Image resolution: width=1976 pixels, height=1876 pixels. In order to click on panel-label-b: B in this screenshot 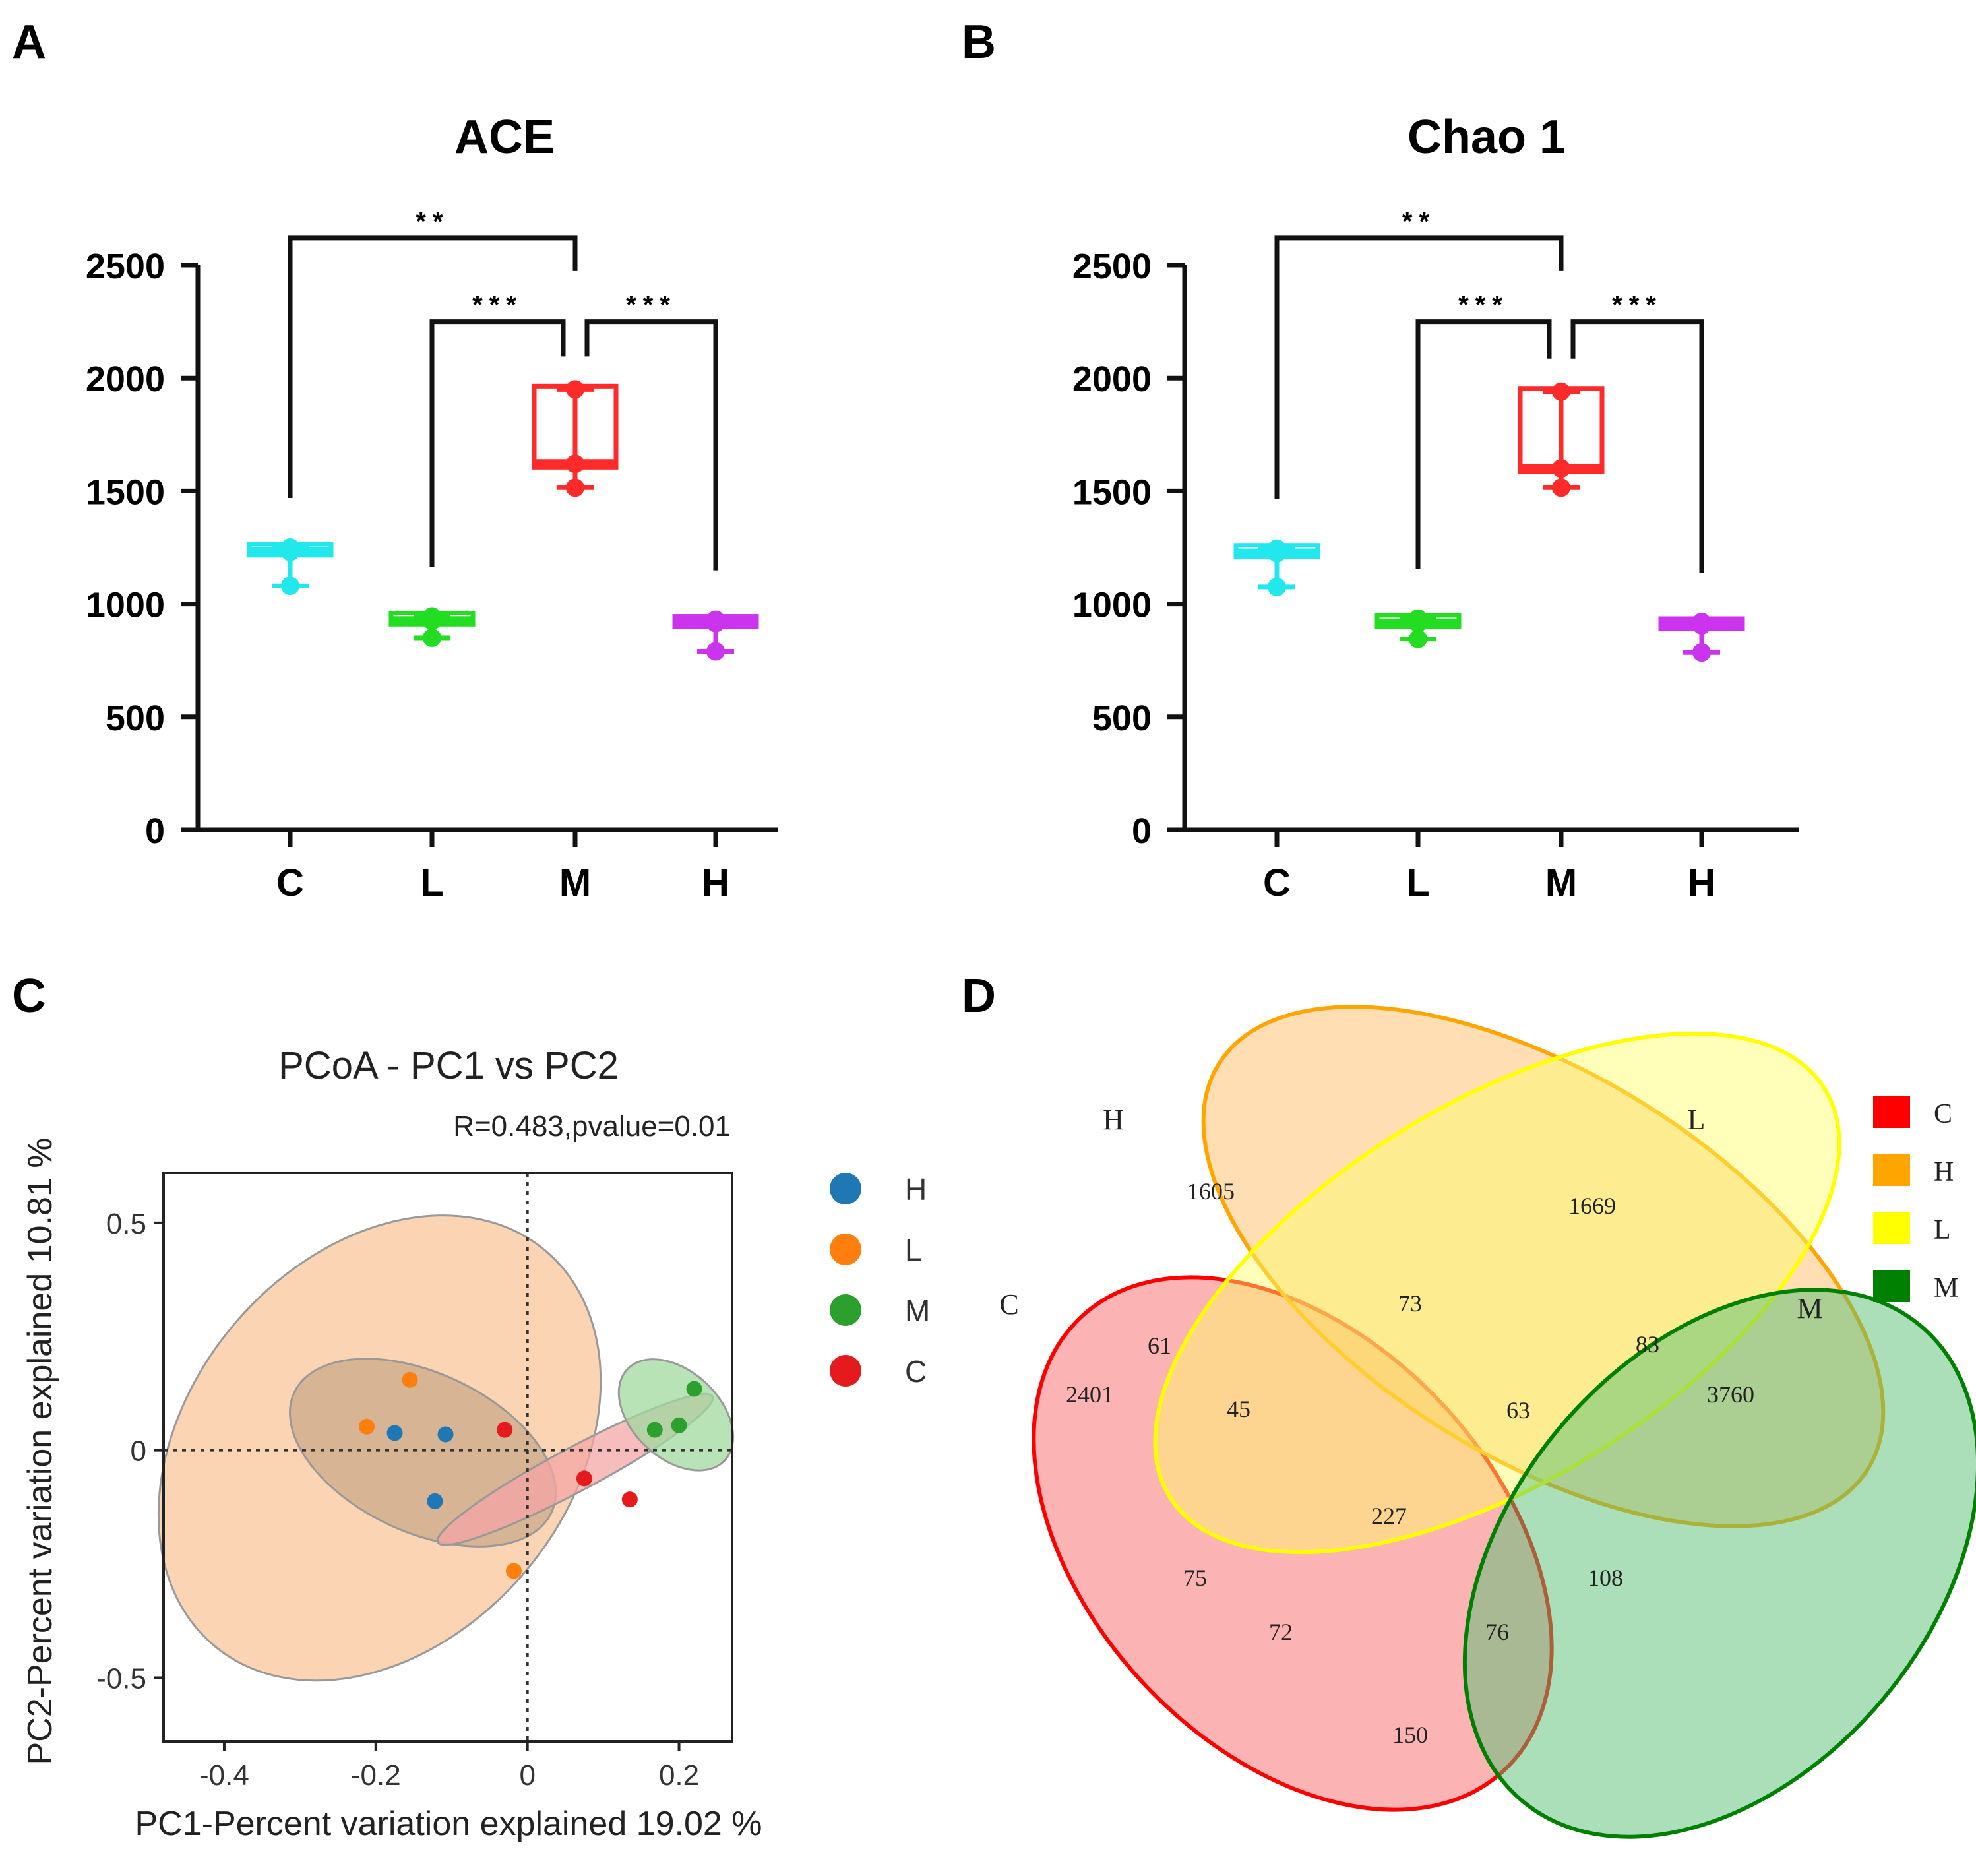, I will do `click(979, 42)`.